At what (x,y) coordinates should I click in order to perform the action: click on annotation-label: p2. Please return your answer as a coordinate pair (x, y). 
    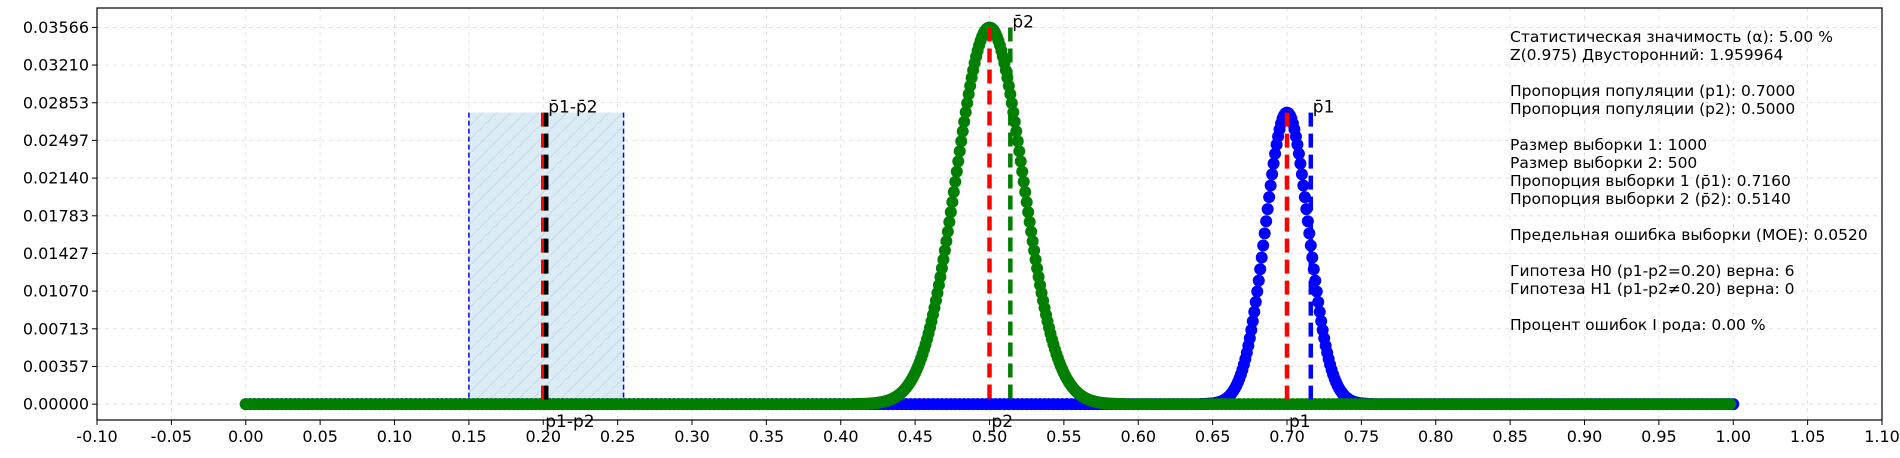
    Looking at the image, I should click on (1003, 422).